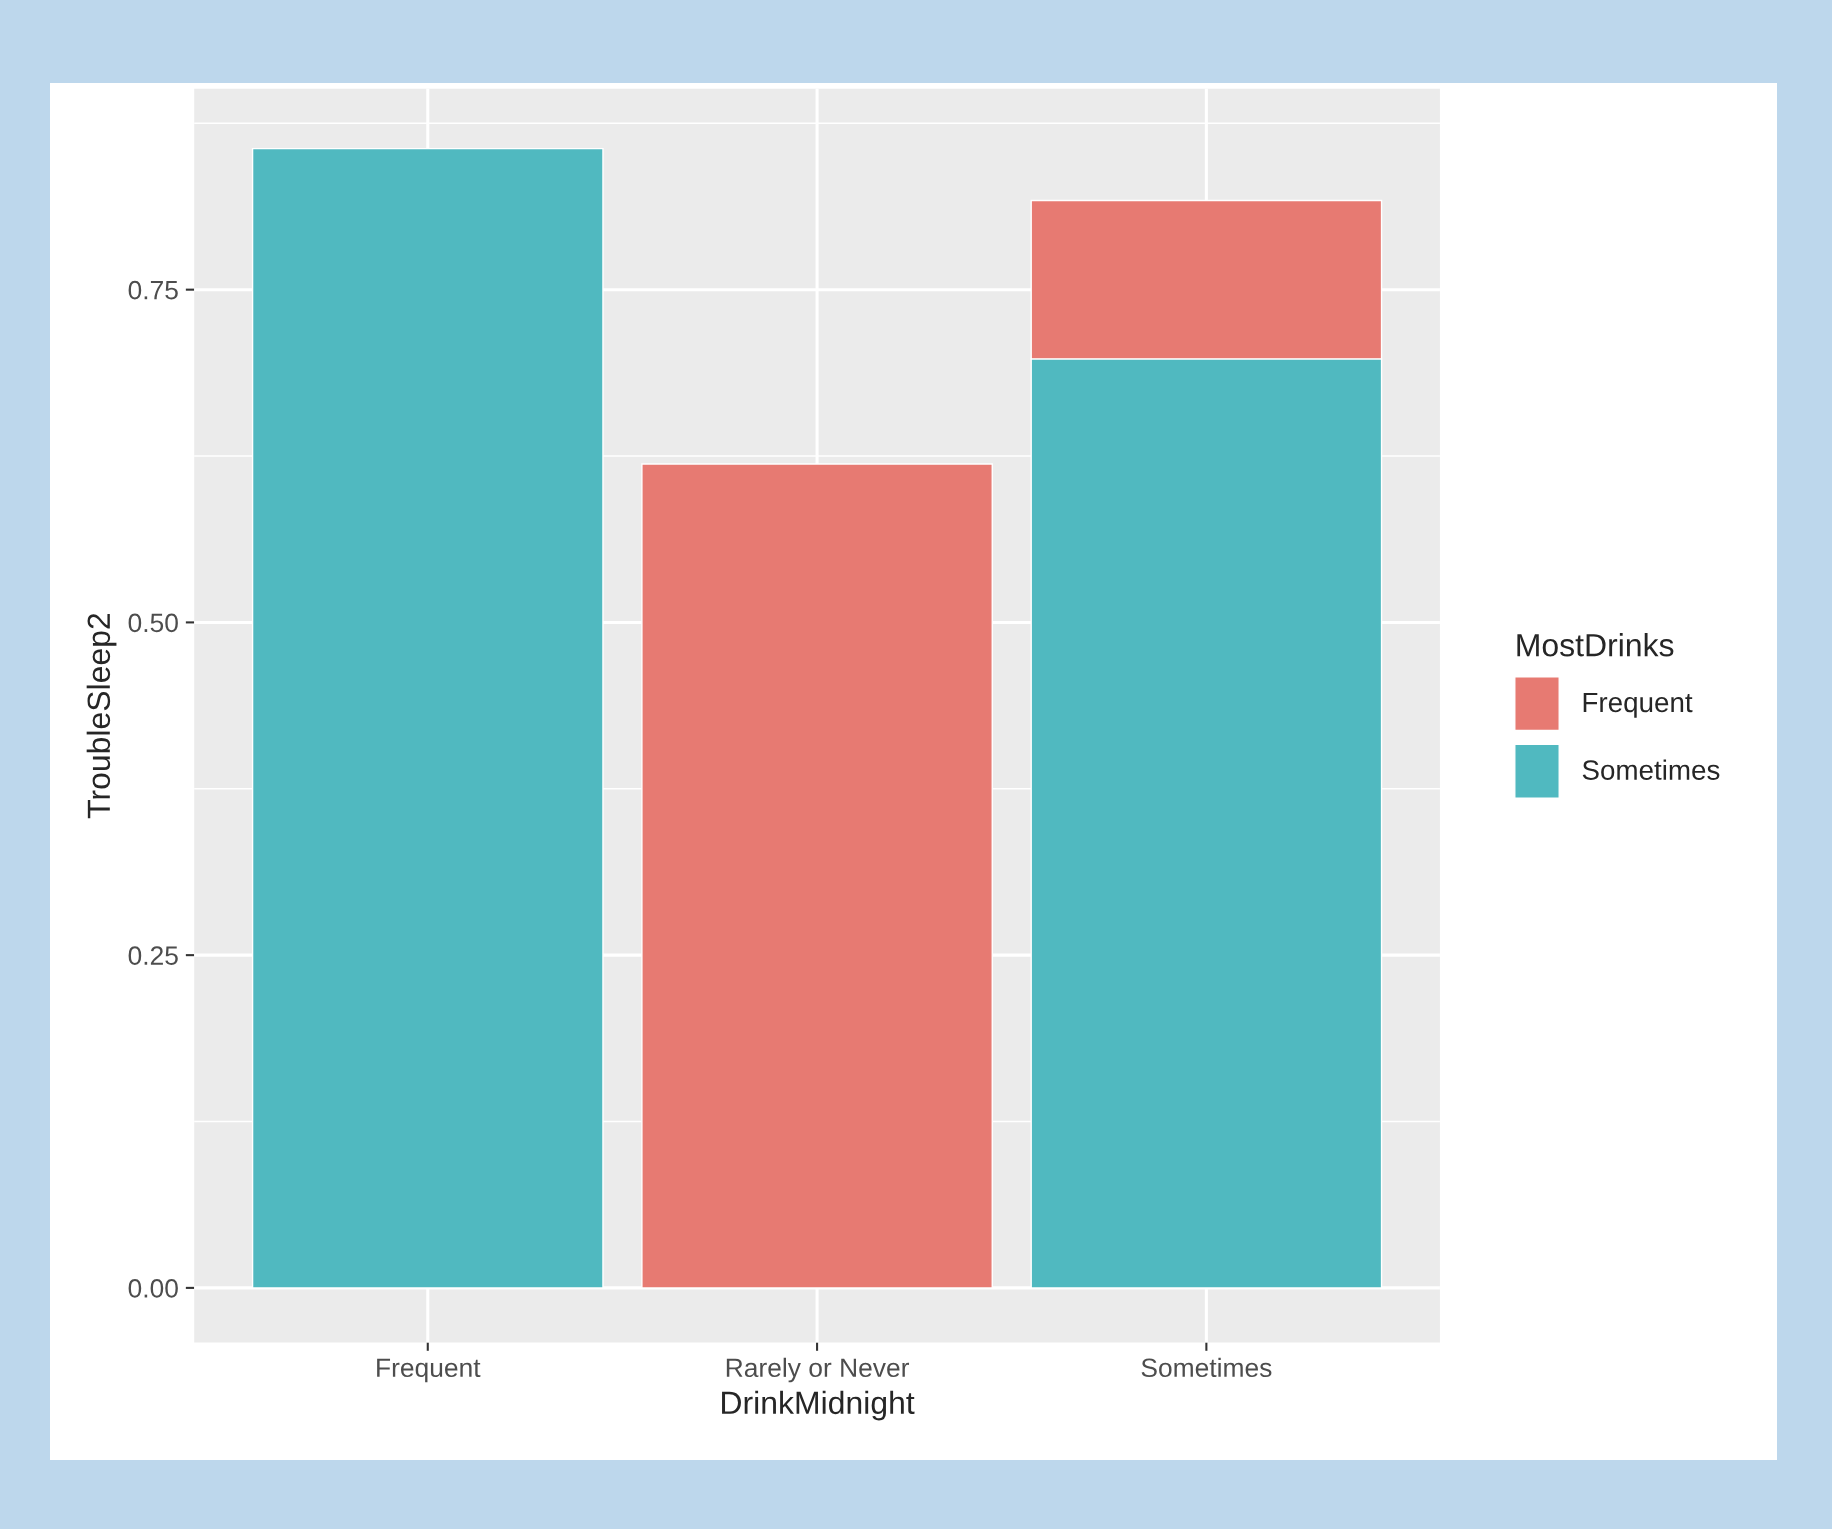 Image resolution: width=1832 pixels, height=1529 pixels. Describe the element at coordinates (1595, 645) in the screenshot. I see `legend-title: MostDrinks` at that location.